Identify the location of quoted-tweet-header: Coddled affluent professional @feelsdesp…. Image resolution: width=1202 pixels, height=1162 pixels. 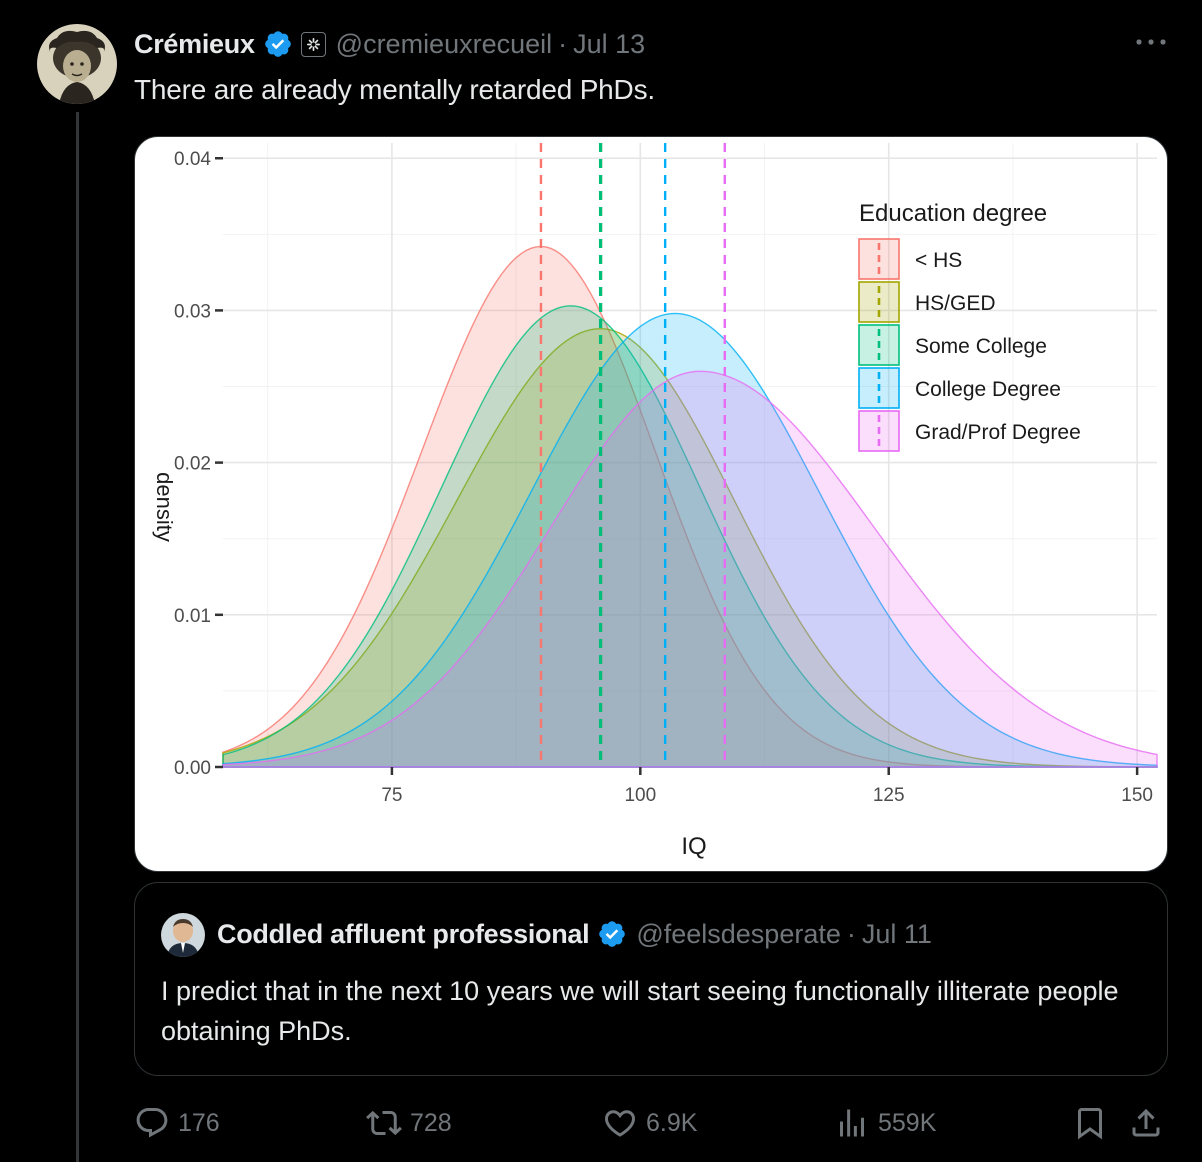
(574, 934).